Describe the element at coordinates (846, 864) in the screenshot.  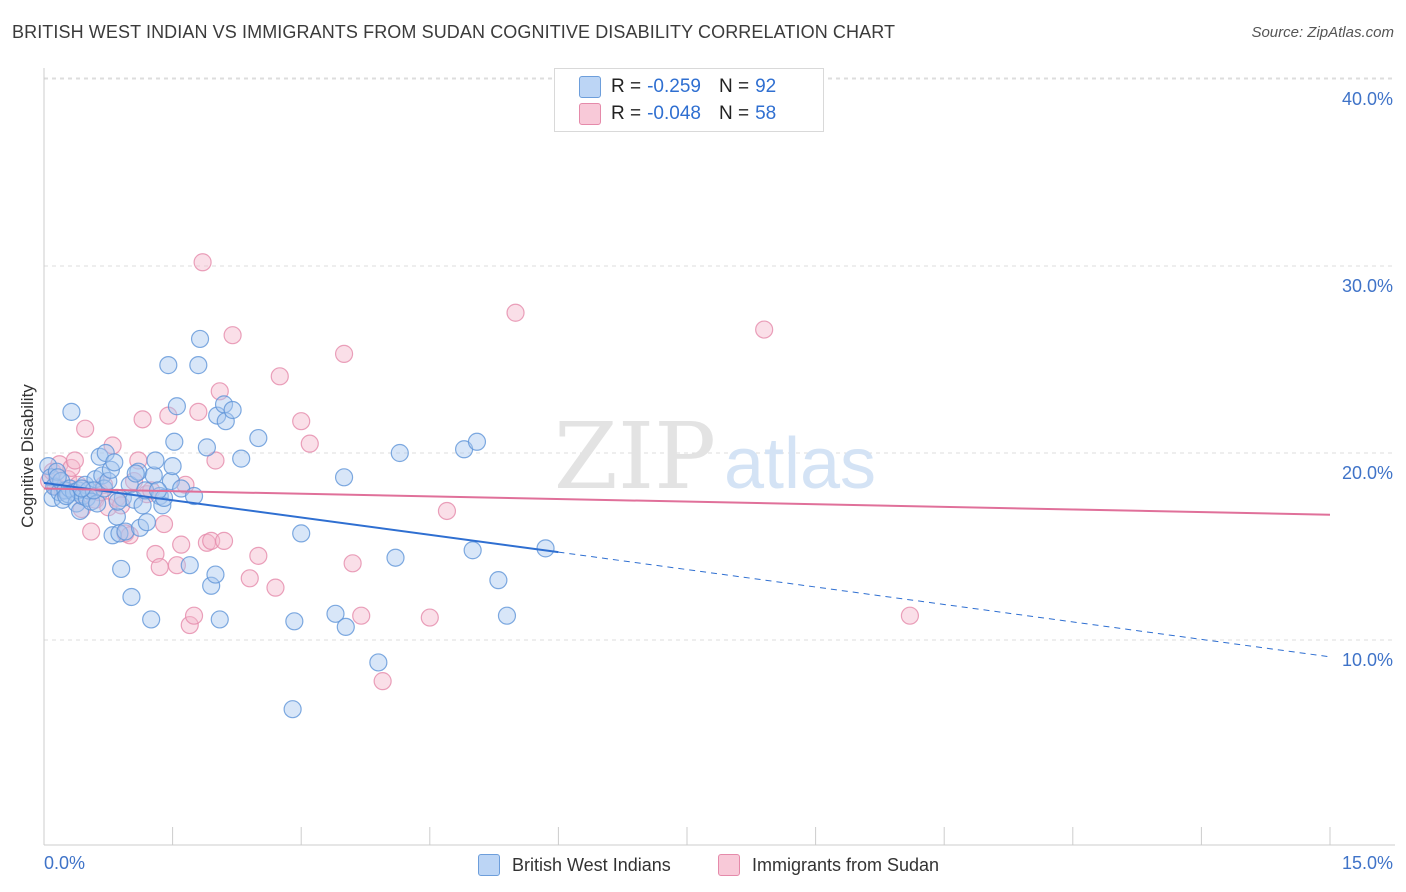
I see `legend-label: Immigrants from Sudan` at that location.